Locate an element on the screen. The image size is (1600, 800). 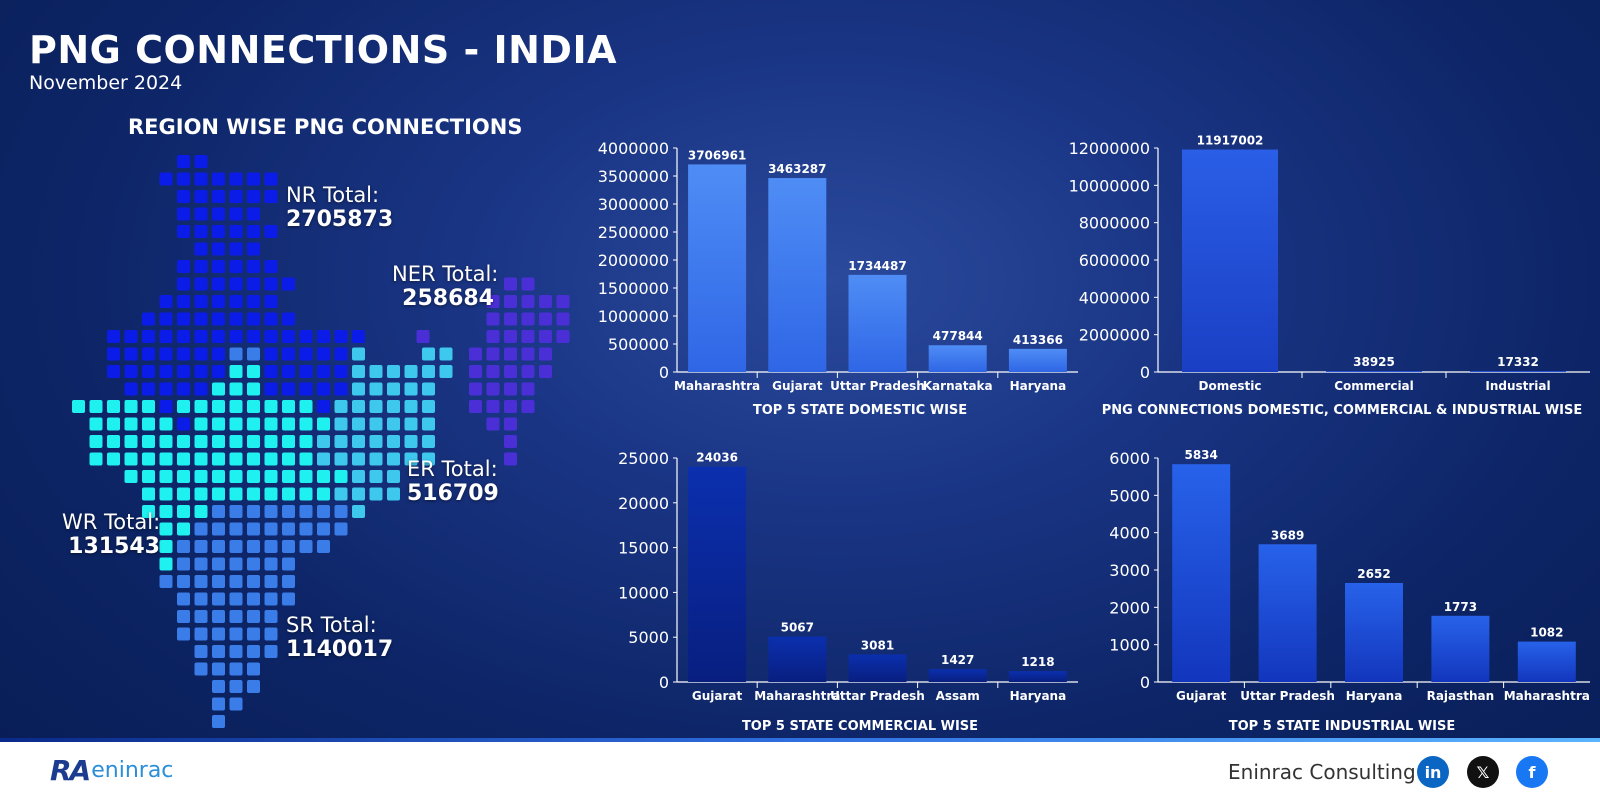
x-category-label: Karnataka is located at coordinates (958, 386).